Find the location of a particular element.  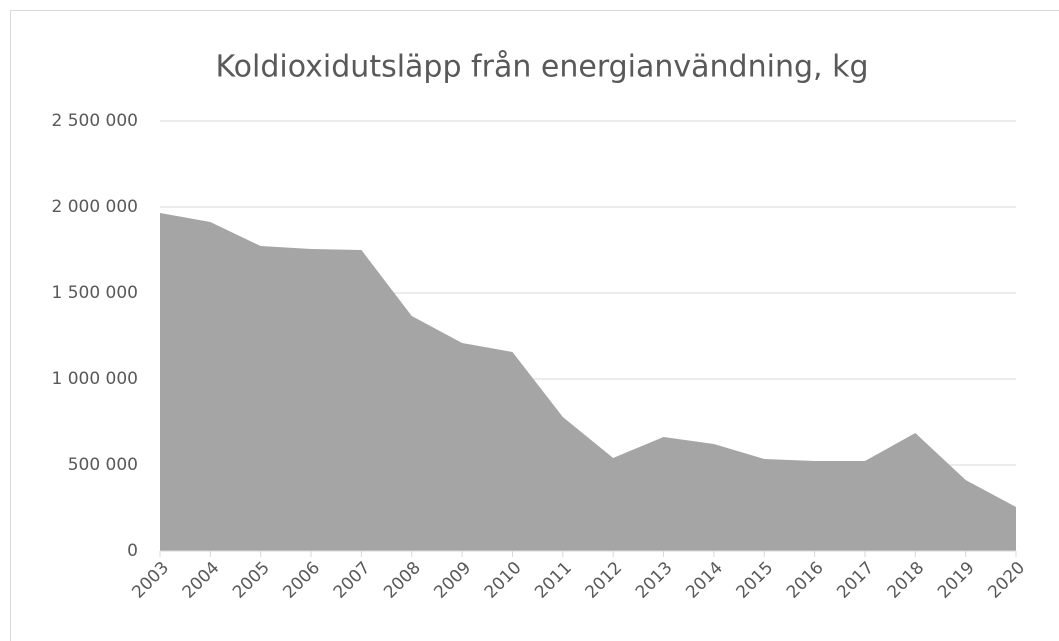

y-tick-label: 500 000 is located at coordinates (103, 465).